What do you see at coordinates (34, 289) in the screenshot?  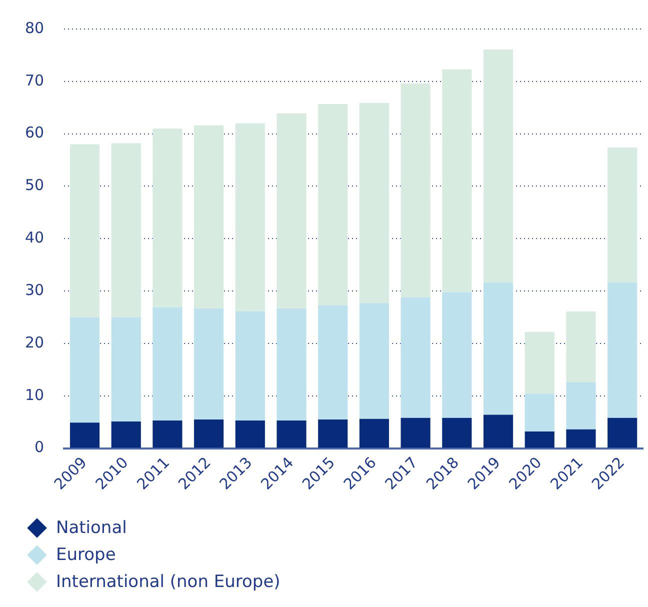 I see `y-tick-label: 30` at bounding box center [34, 289].